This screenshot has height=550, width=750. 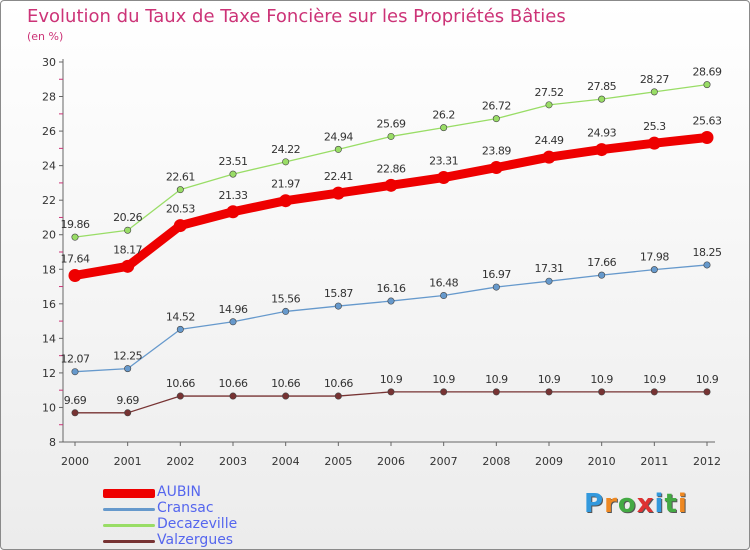 What do you see at coordinates (496, 274) in the screenshot?
I see `data-label: 16.97` at bounding box center [496, 274].